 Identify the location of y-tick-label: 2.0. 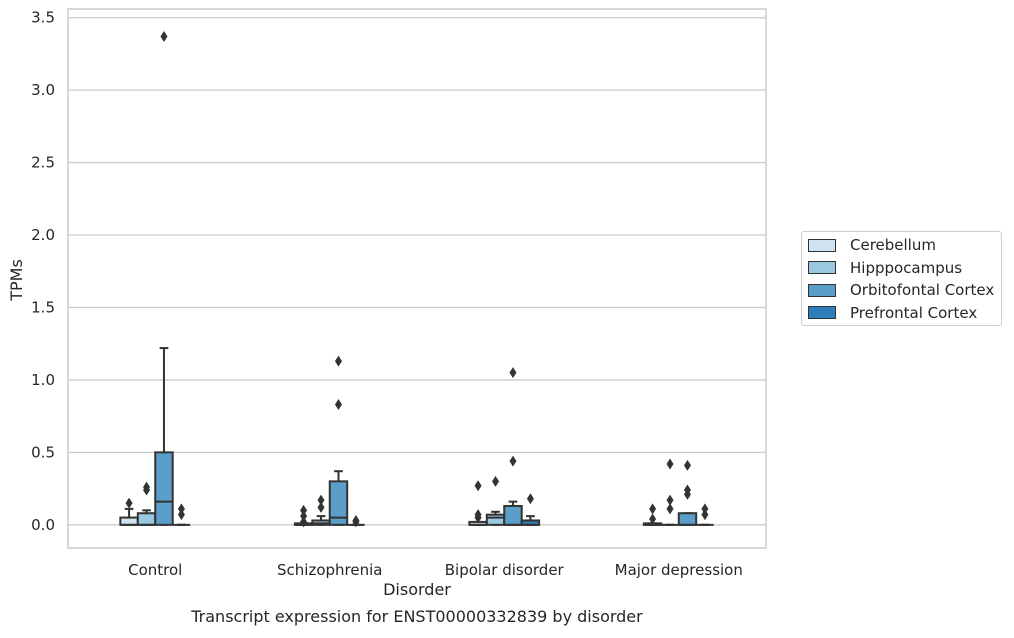
(43, 235).